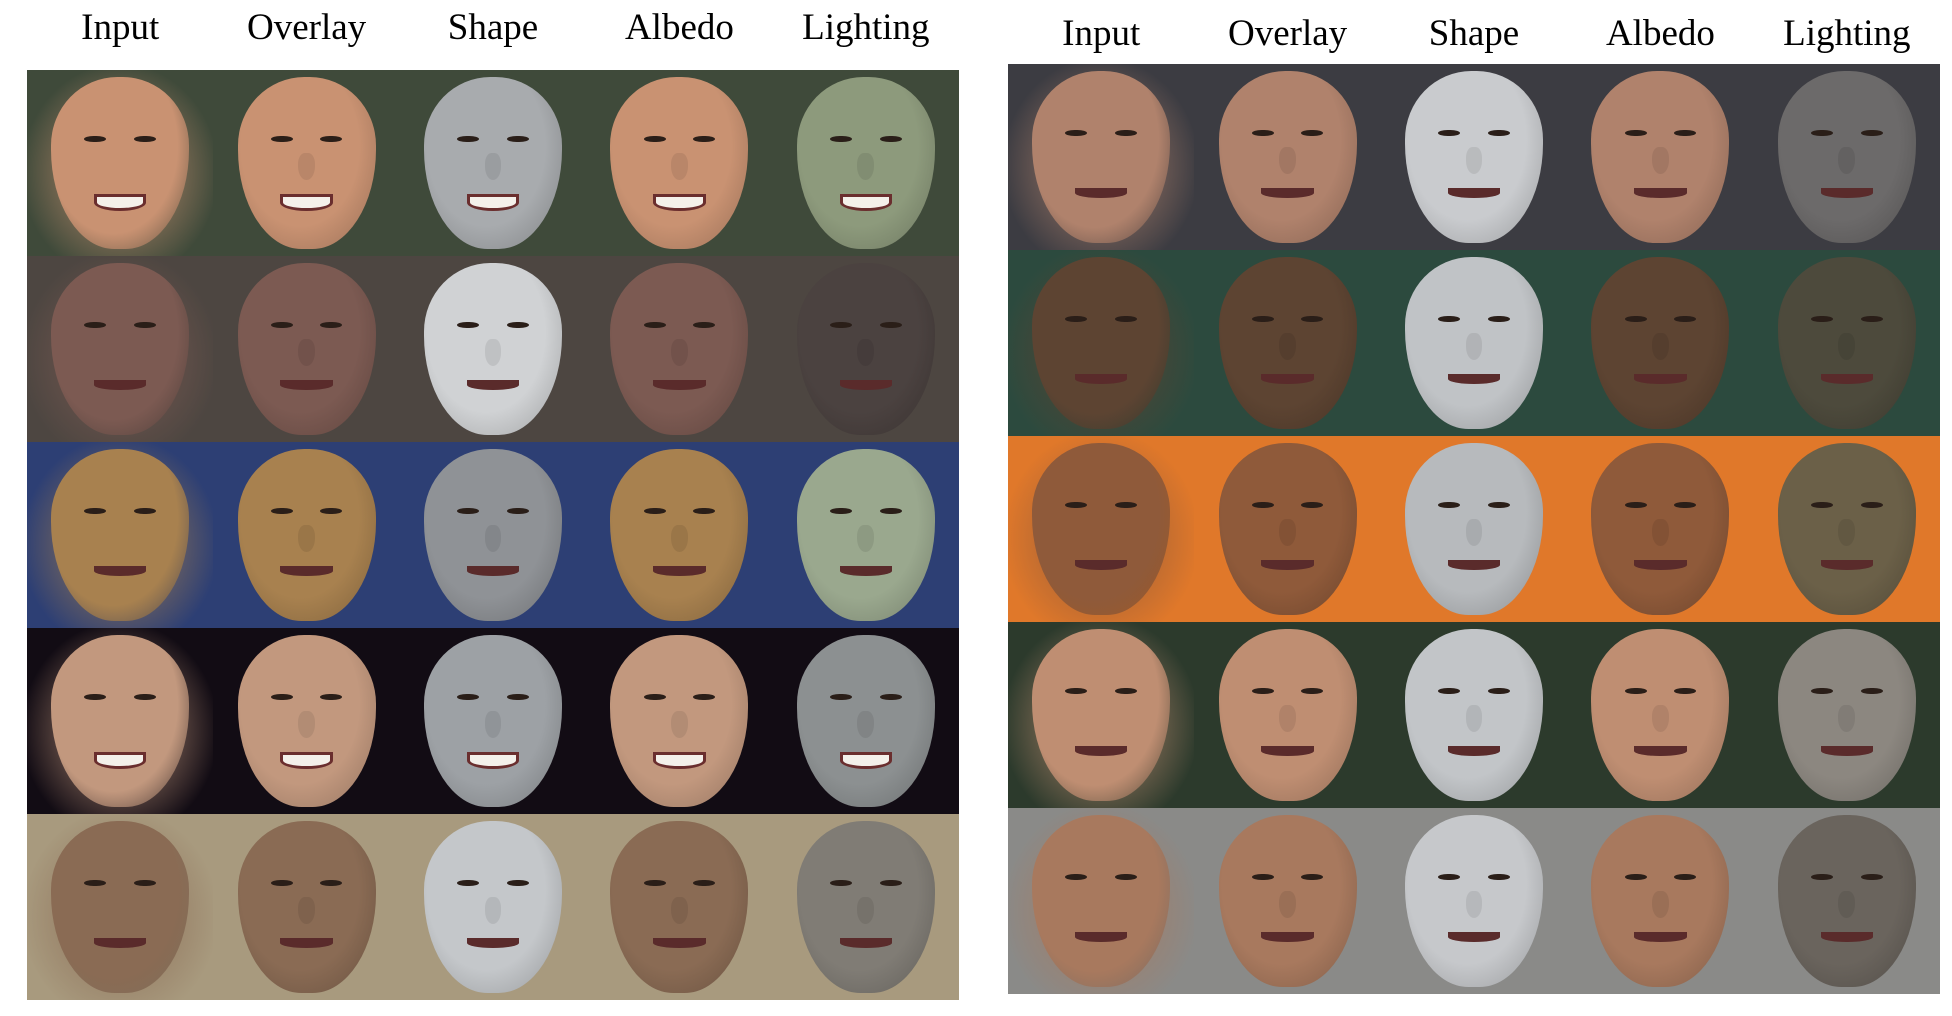 The width and height of the screenshot is (1952, 1016). What do you see at coordinates (679, 27) in the screenshot?
I see `header-albedo: Albedo` at bounding box center [679, 27].